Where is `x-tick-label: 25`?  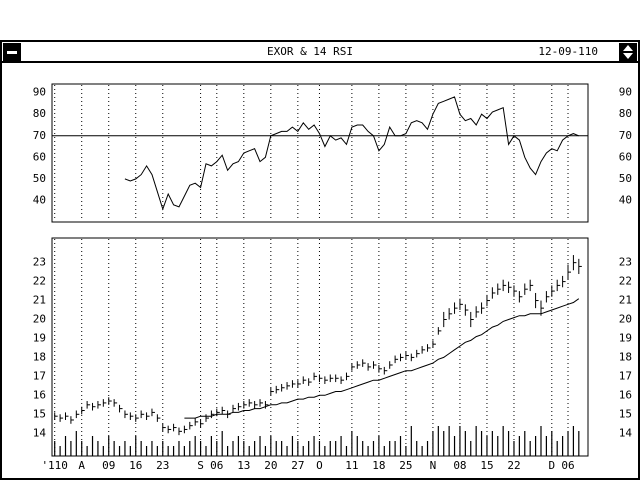 x-tick-label: 25 is located at coordinates (405, 465).